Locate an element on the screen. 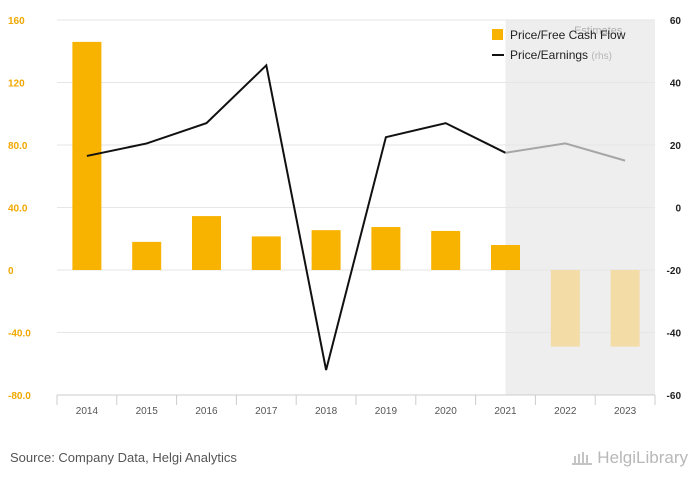  left-axis-tick-label: 0 is located at coordinates (11, 271).